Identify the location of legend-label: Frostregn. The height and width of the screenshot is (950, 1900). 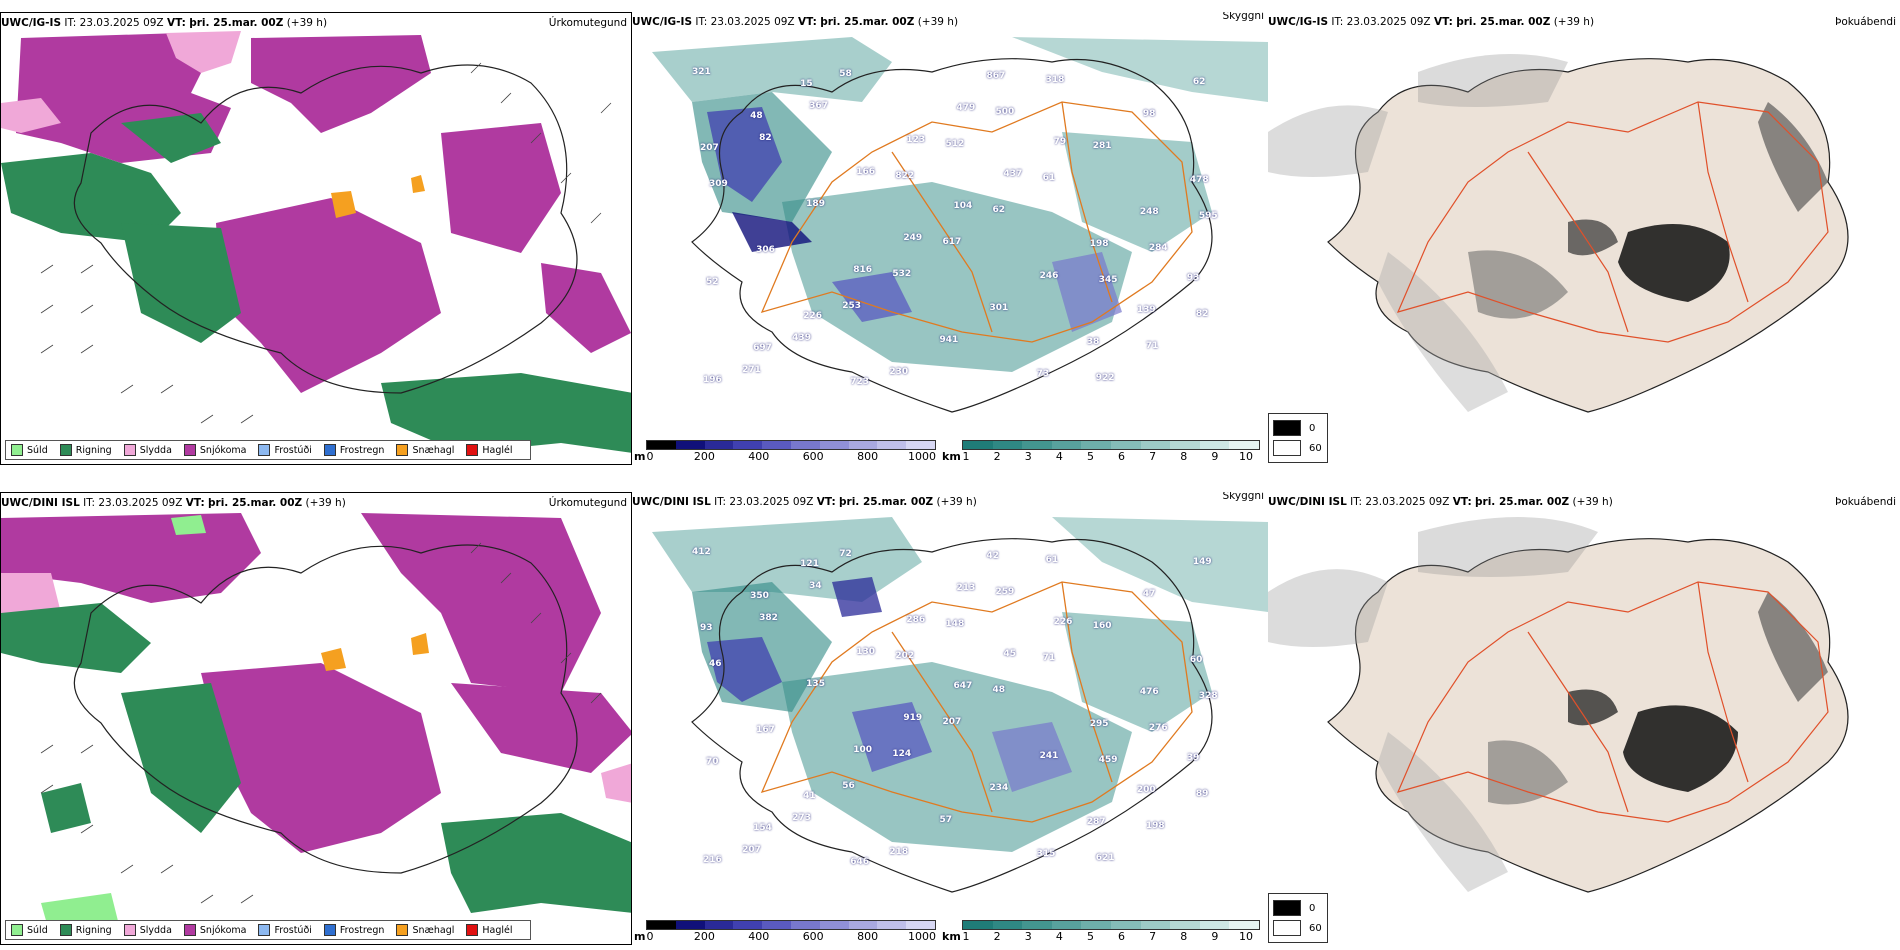
(362, 930).